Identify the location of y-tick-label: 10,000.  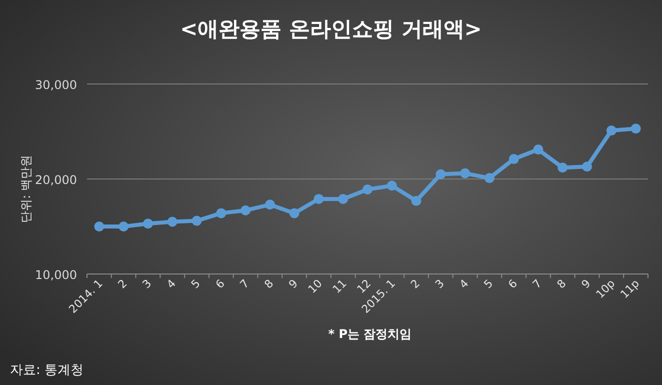
(56, 275).